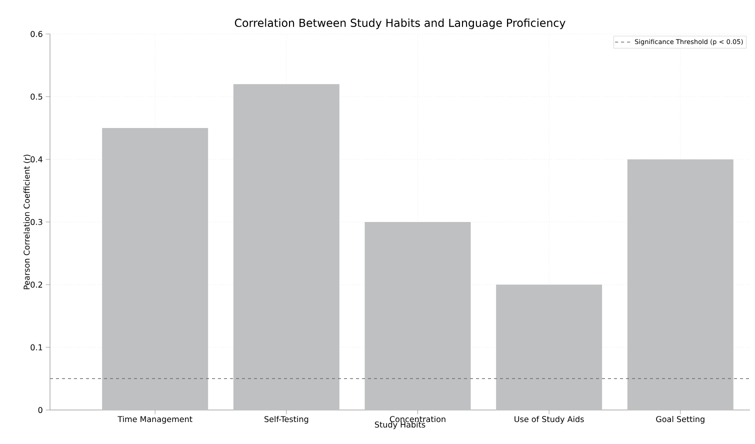 The height and width of the screenshot is (444, 755). What do you see at coordinates (549, 420) in the screenshot?
I see `x-tick-label: Use of Study Aids` at bounding box center [549, 420].